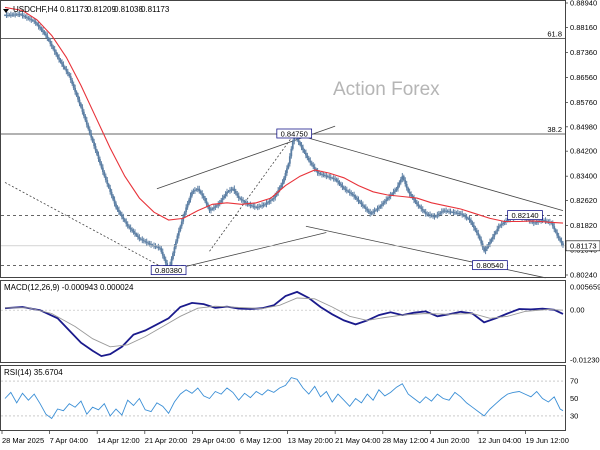 The height and width of the screenshot is (450, 600). I want to click on x-tick-label: 21 Apr 20:00, so click(166, 440).